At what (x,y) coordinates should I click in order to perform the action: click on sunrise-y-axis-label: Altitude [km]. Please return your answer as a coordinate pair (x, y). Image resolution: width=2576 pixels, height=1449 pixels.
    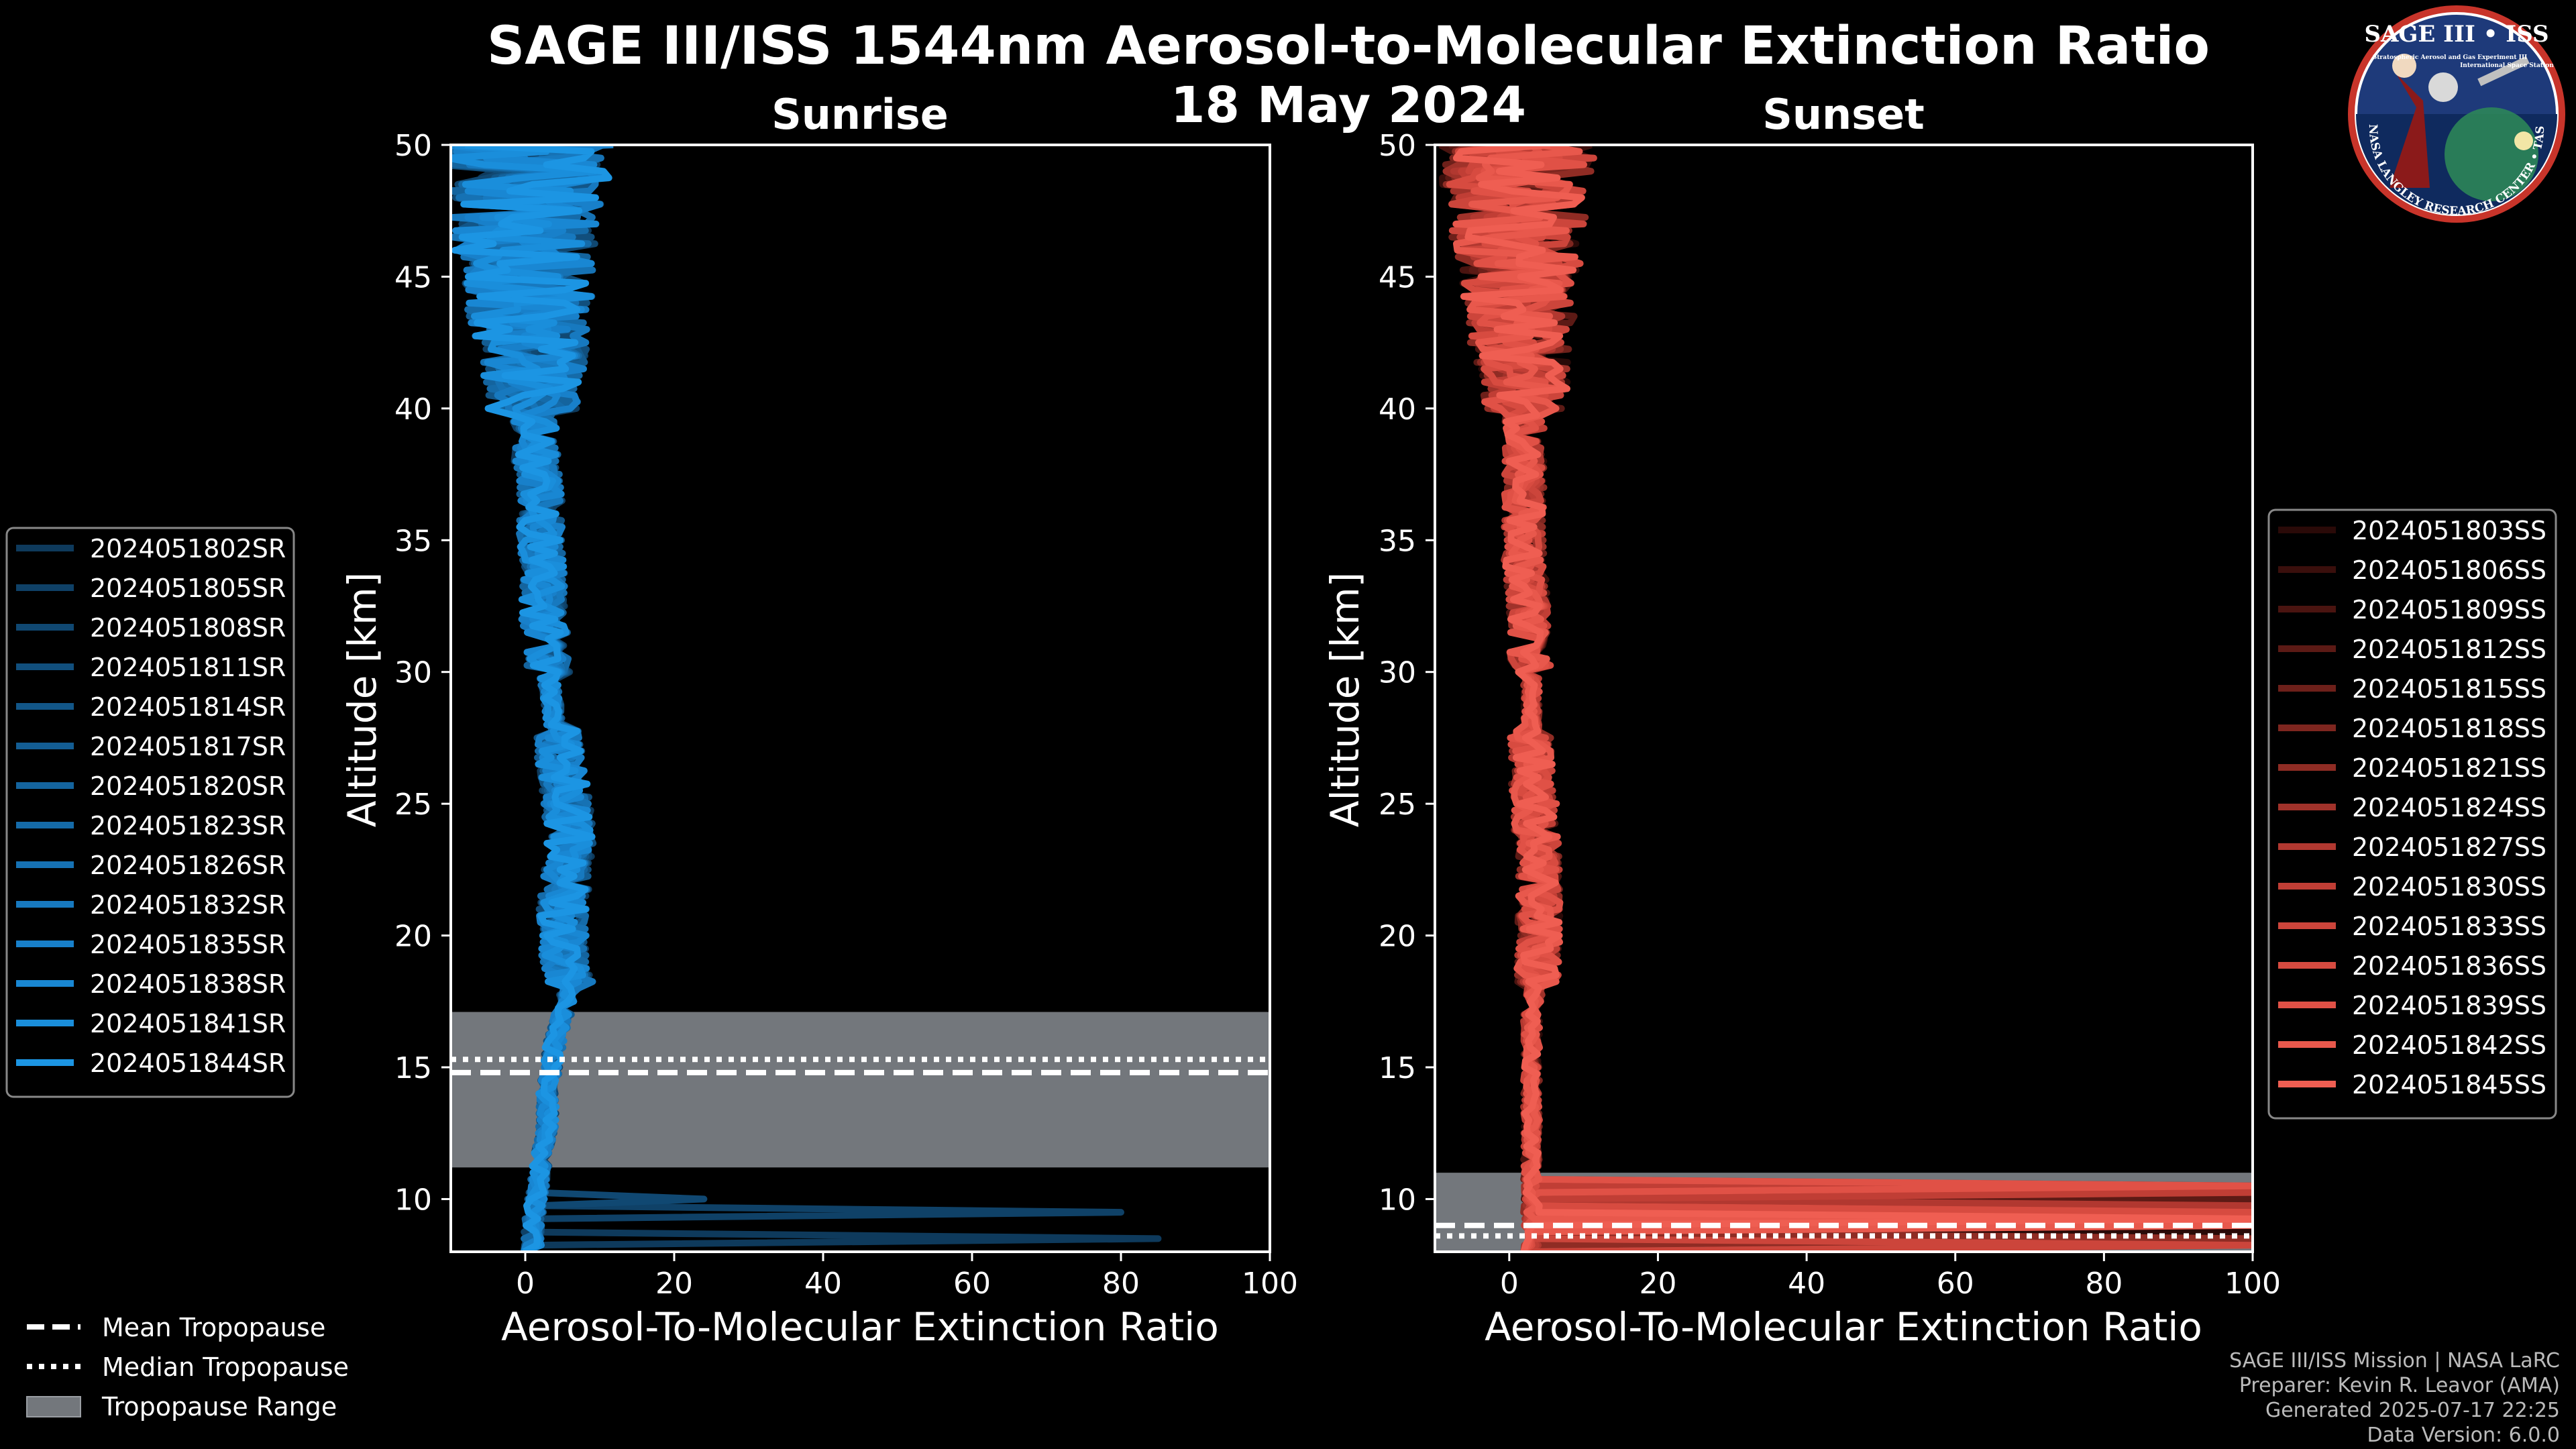
    Looking at the image, I should click on (362, 699).